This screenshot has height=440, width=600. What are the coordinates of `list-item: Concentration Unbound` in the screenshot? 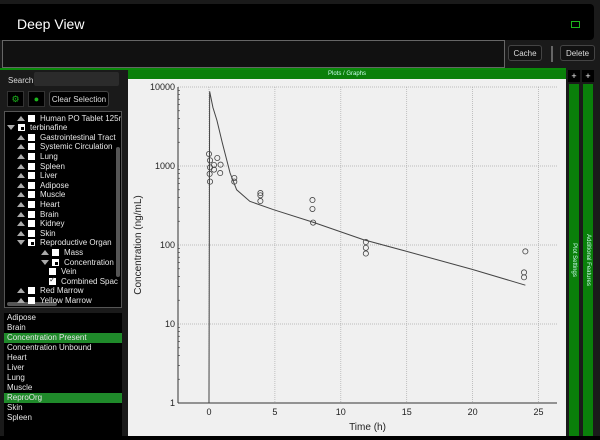 It's located at (49, 347).